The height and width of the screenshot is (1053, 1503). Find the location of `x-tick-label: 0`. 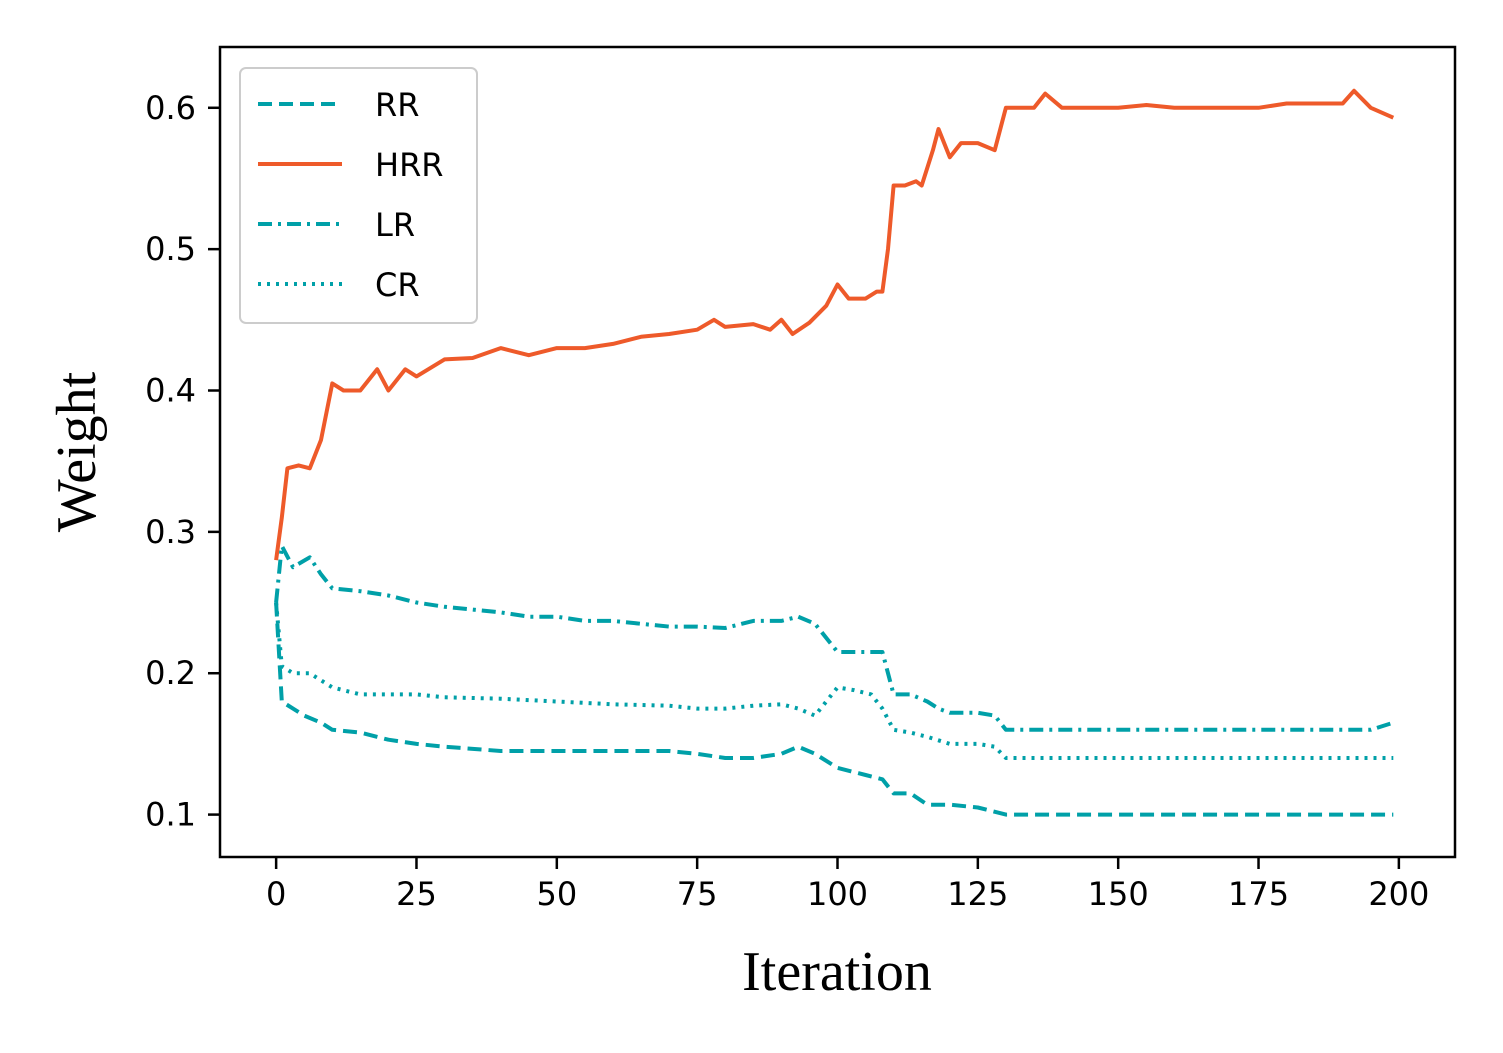

x-tick-label: 0 is located at coordinates (276, 894).